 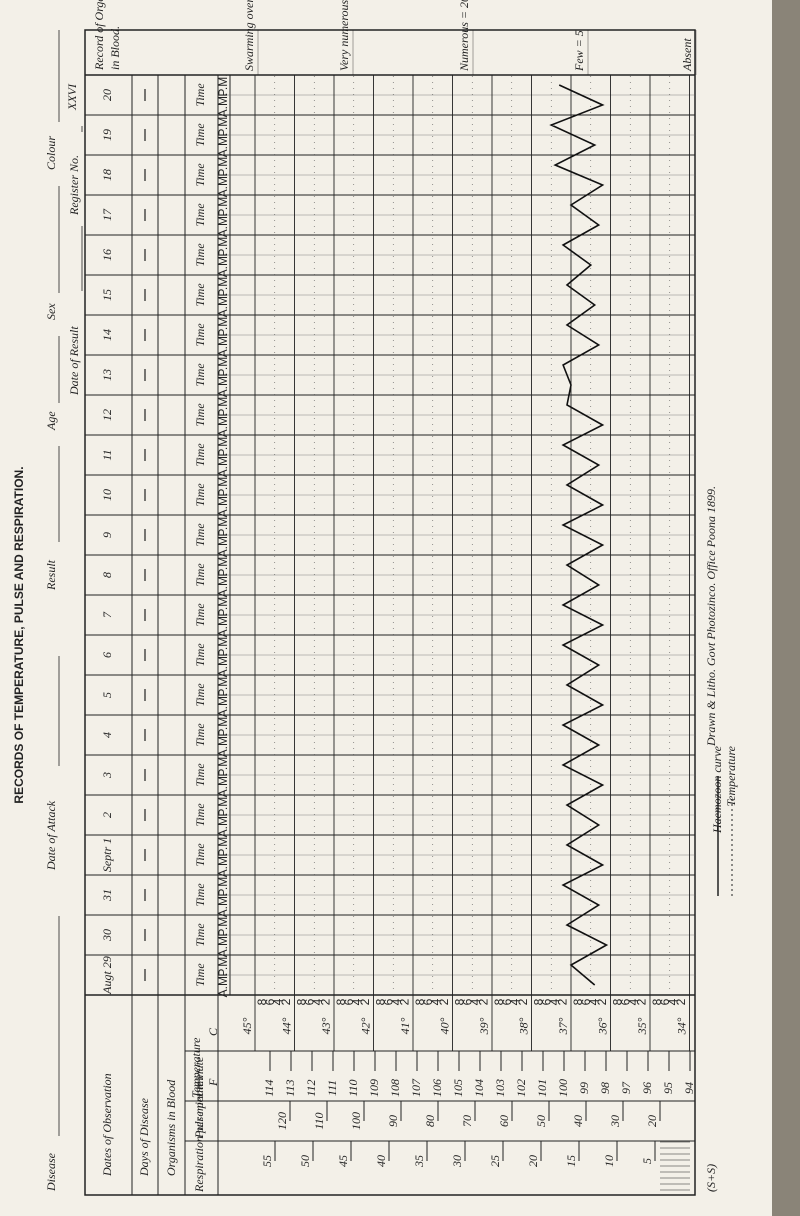 What do you see at coordinates (247, 1025) in the screenshot?
I see `celsius-label: 45°` at bounding box center [247, 1025].